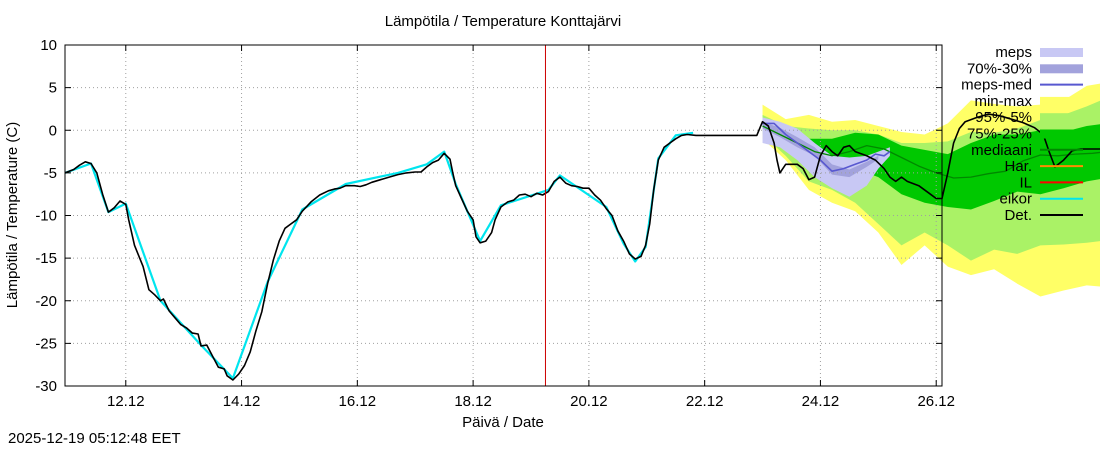 This screenshot has width=1100, height=450. What do you see at coordinates (999, 134) in the screenshot?
I see `legend-label: 75%-25%` at bounding box center [999, 134].